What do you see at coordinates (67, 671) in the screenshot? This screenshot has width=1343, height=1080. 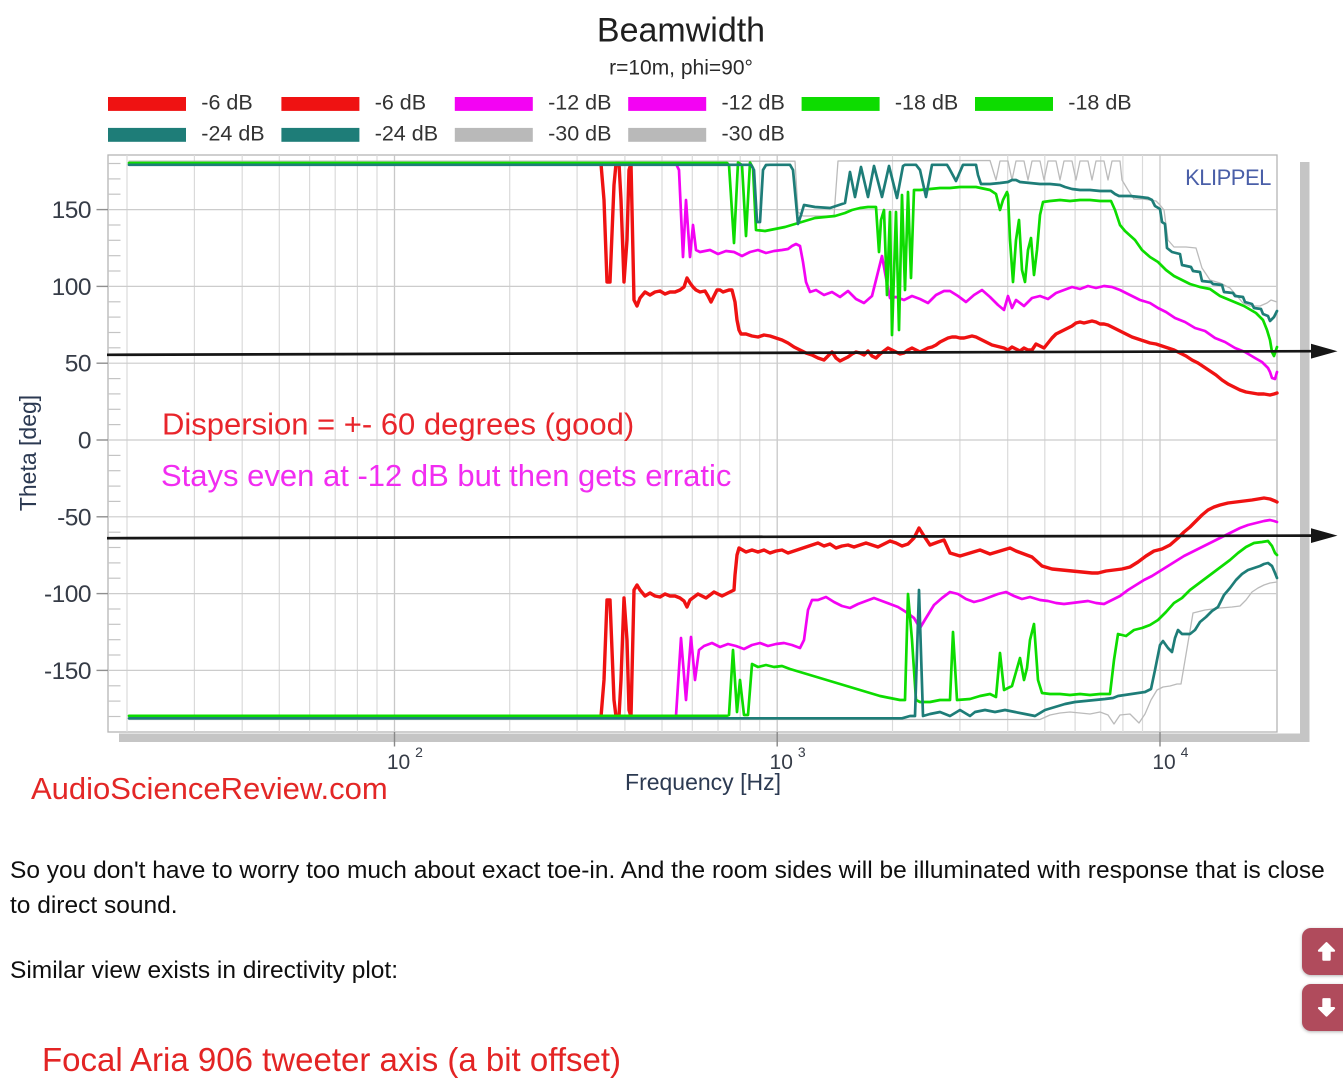 I see `svg-text: -150` at bounding box center [67, 671].